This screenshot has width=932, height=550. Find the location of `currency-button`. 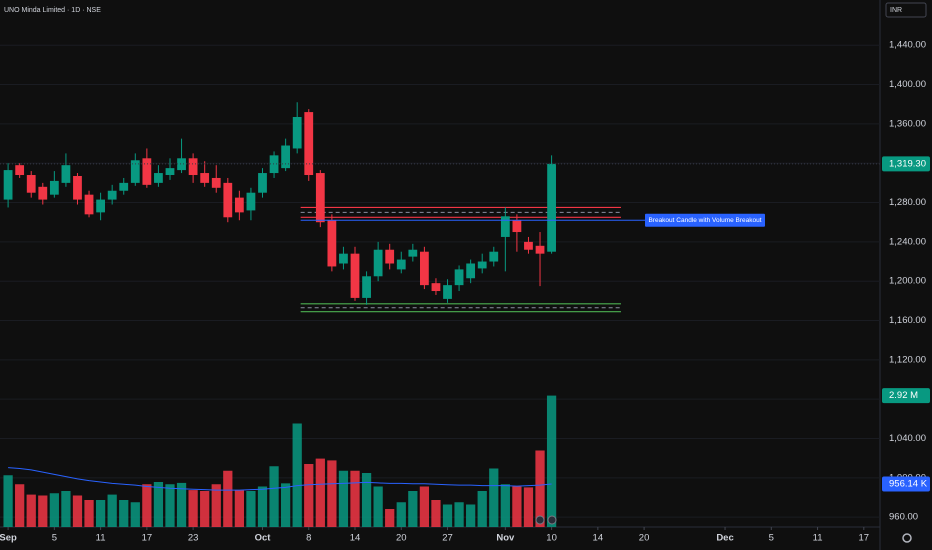

currency-button is located at coordinates (906, 10).